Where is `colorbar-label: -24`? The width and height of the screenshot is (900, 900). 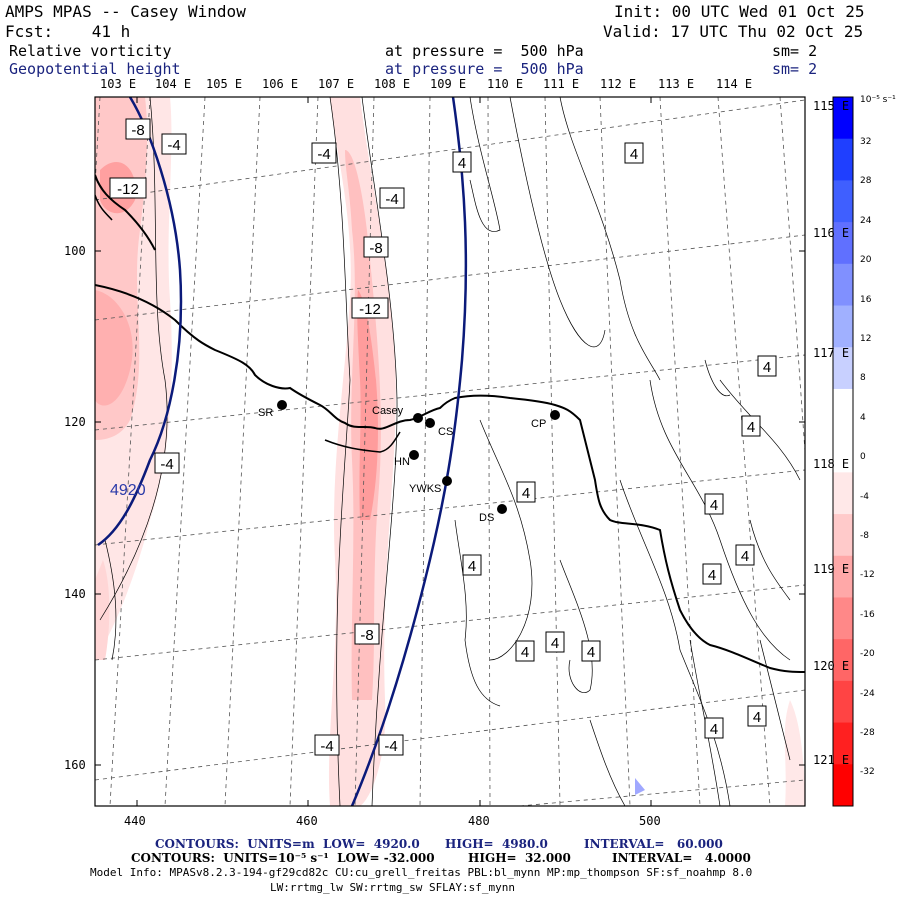
colorbar-label: -24 is located at coordinates (867, 693).